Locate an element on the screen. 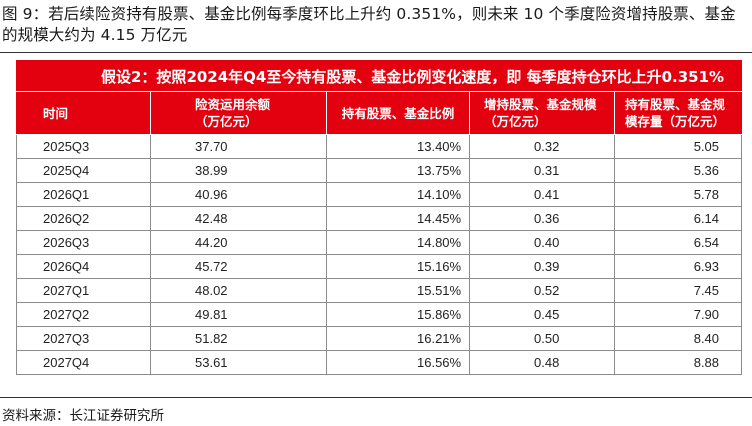  cell-period: 2026Q2 is located at coordinates (83, 218).